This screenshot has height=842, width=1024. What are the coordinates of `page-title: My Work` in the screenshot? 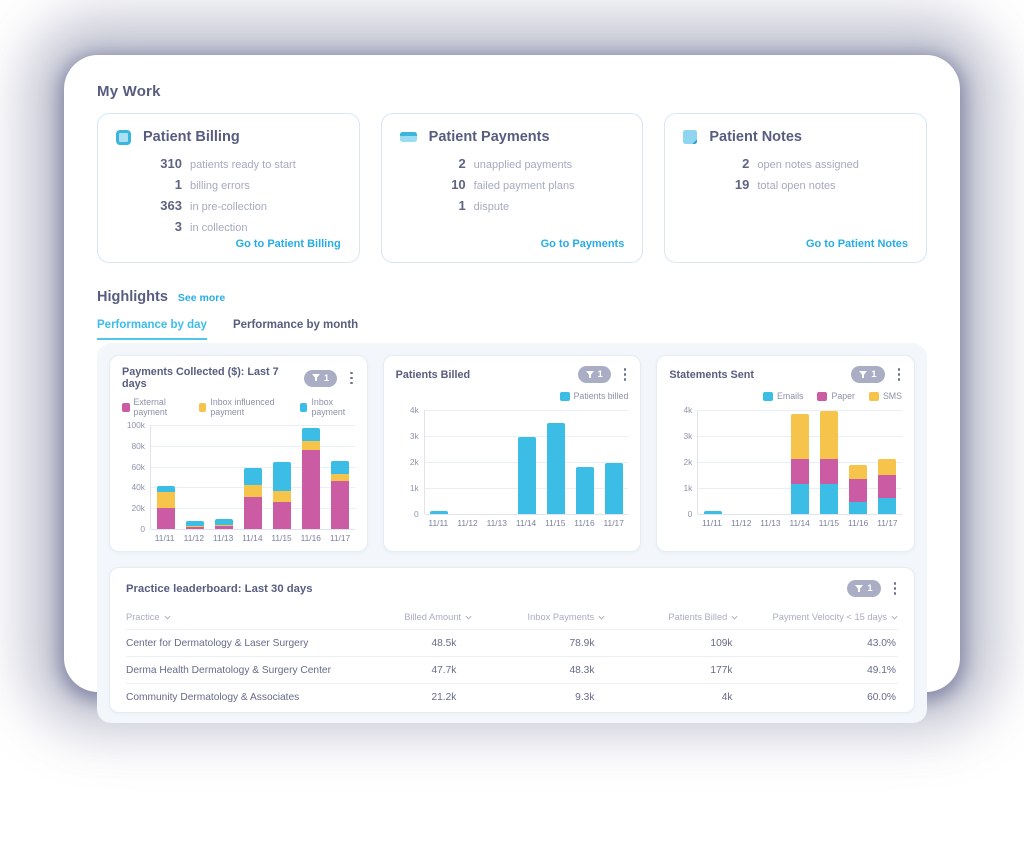 It's located at (129, 91).